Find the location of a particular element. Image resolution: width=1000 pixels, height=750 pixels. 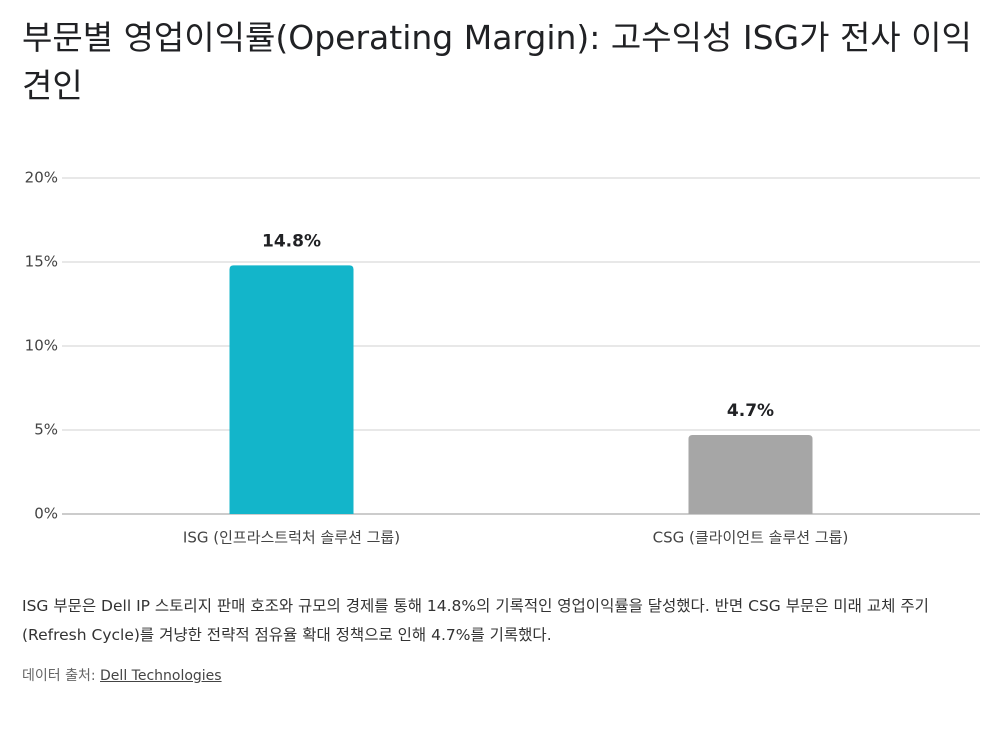

y-tick-label: 10% is located at coordinates (41, 346).